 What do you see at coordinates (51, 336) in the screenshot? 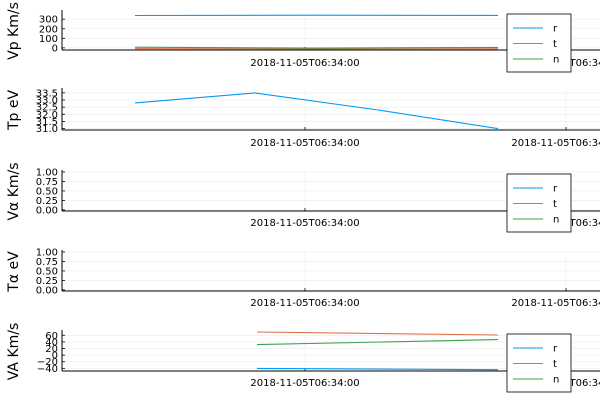
I see `y-tick-label: 60` at bounding box center [51, 336].